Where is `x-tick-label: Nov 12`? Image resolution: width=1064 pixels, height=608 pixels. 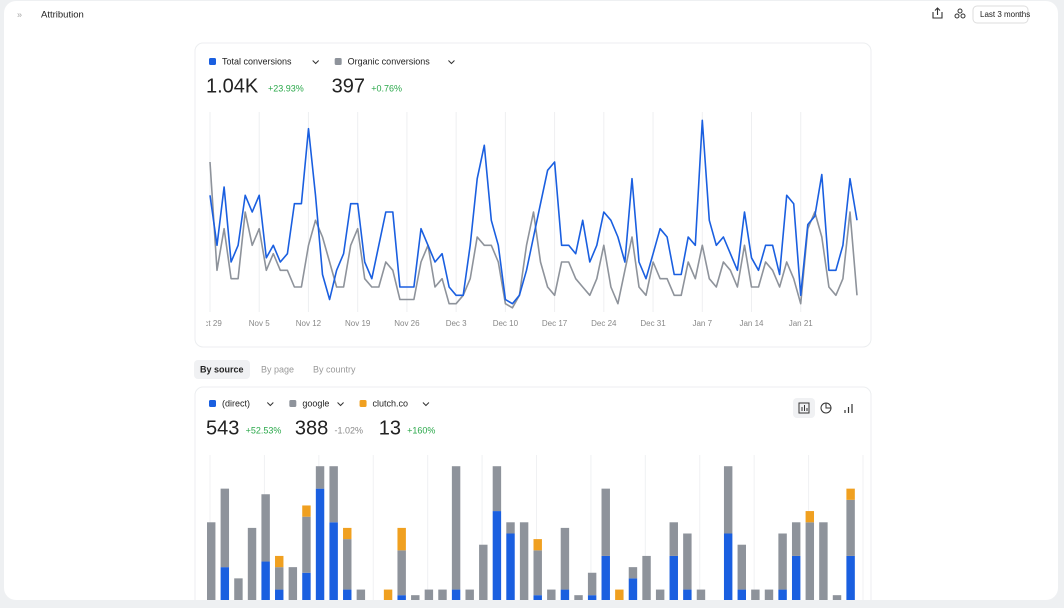
x-tick-label: Nov 12 is located at coordinates (309, 323).